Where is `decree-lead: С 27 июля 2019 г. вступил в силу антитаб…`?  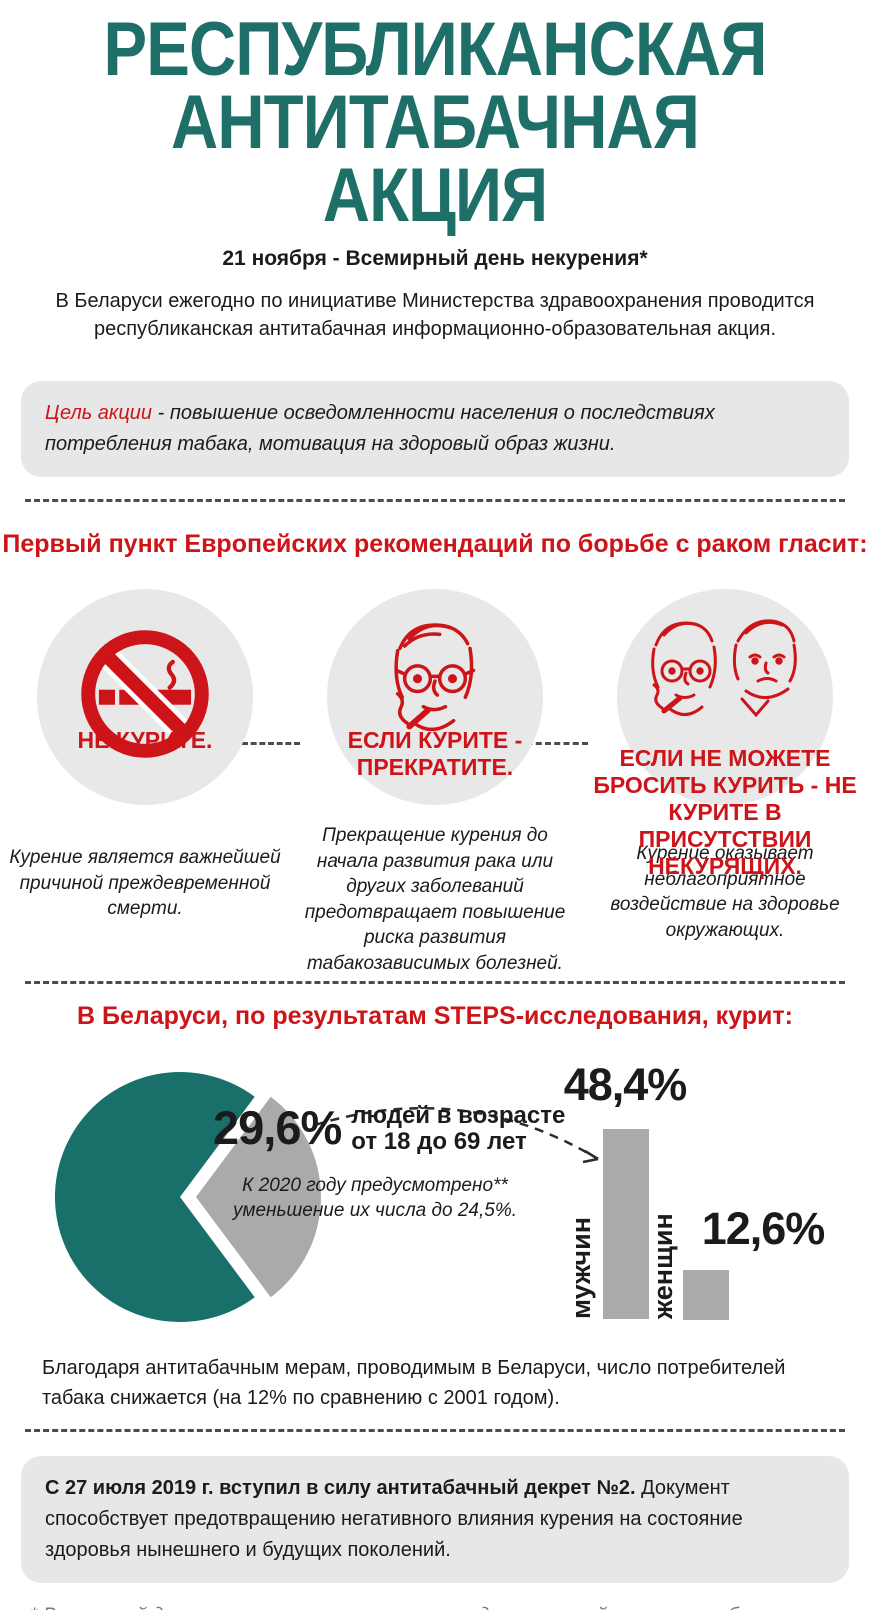 decree-lead: С 27 июля 2019 г. вступил в силу антитаб… is located at coordinates (340, 1487).